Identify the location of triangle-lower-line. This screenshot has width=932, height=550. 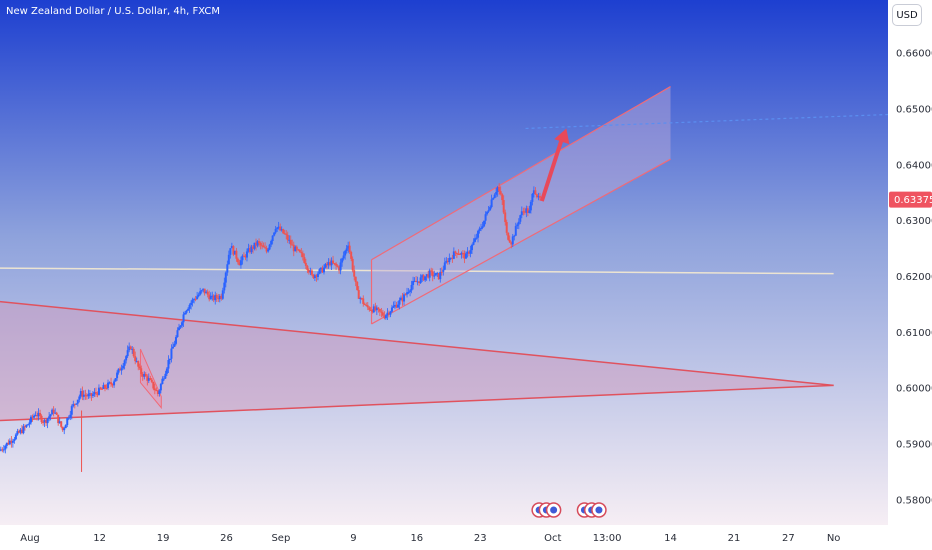
(417, 403).